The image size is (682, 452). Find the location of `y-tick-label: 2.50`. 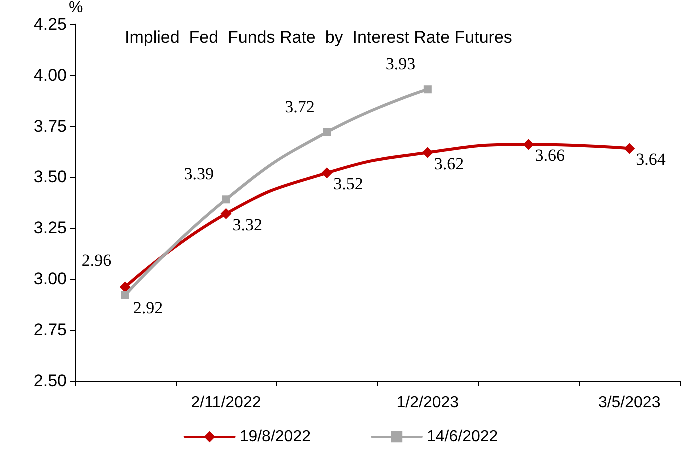

y-tick-label: 2.50 is located at coordinates (50, 381).